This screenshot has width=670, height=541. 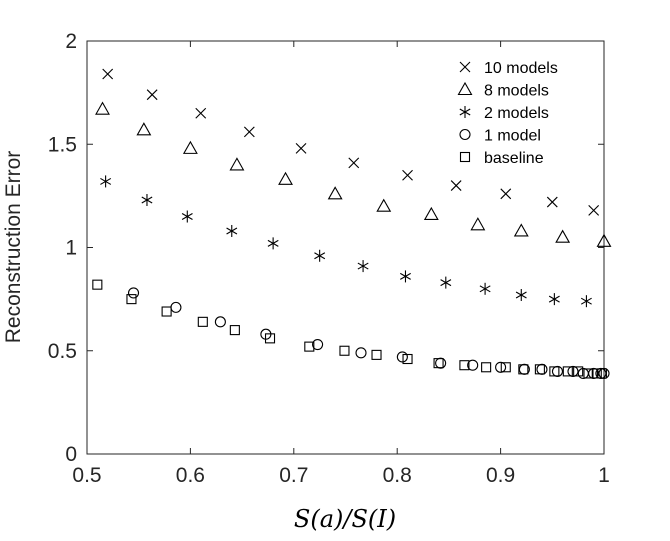 I want to click on y-tick-label: 0.5, so click(x=62, y=351).